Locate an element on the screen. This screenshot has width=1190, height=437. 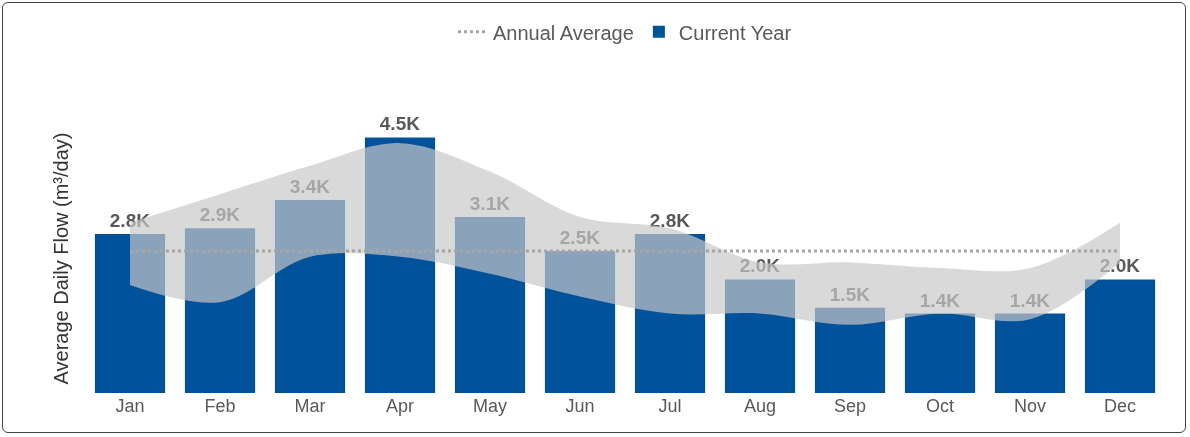
x-tick-label: May is located at coordinates (490, 406).